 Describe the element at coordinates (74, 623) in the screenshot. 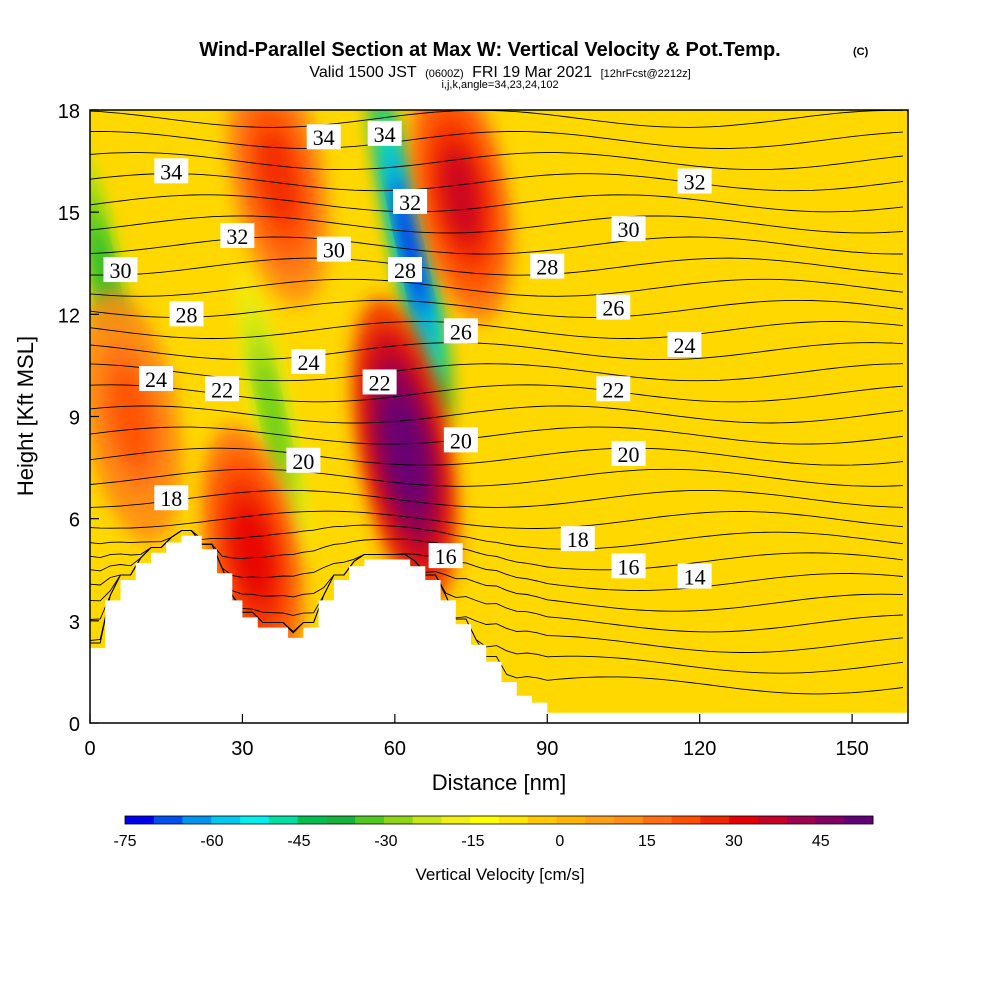

I see `y-tick-label: 3` at that location.